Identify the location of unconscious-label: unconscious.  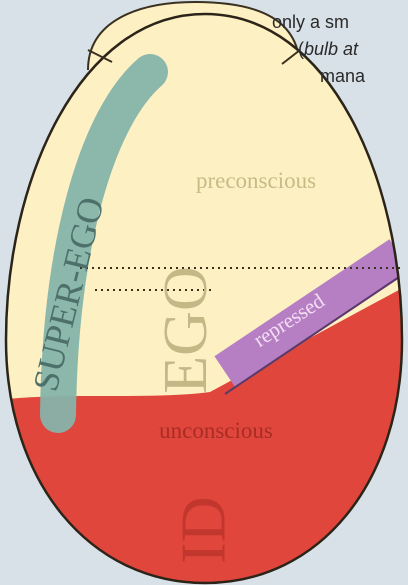
(216, 430).